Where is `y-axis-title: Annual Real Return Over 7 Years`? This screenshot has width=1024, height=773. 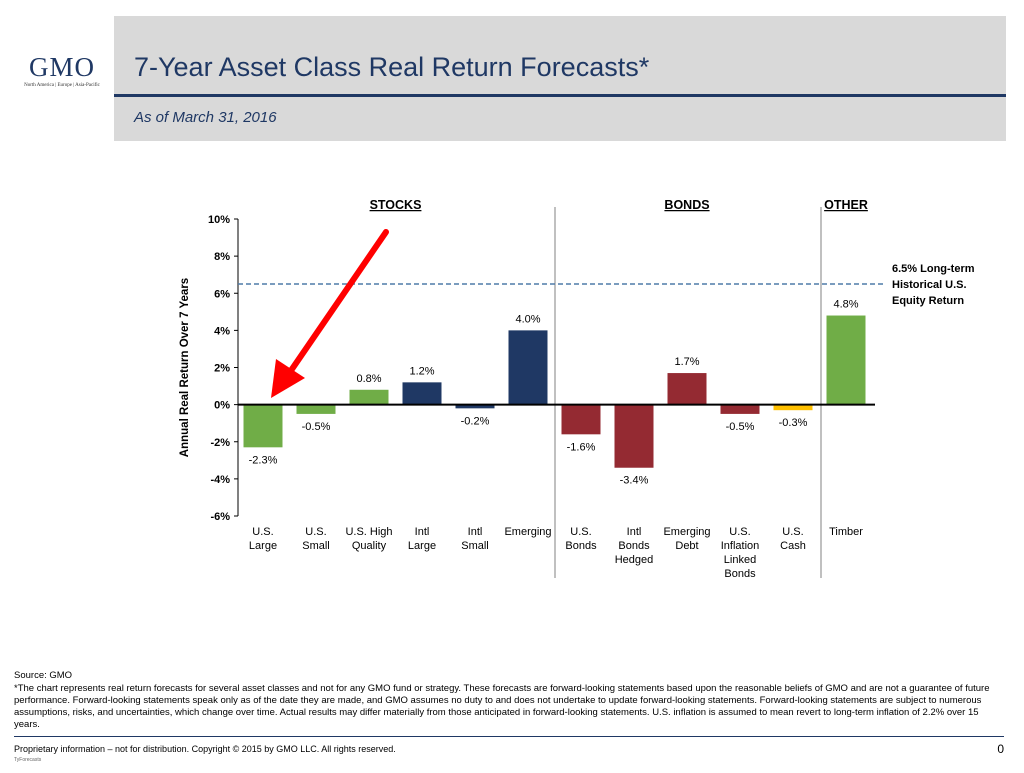
y-axis-title: Annual Real Return Over 7 Years is located at coordinates (185, 367).